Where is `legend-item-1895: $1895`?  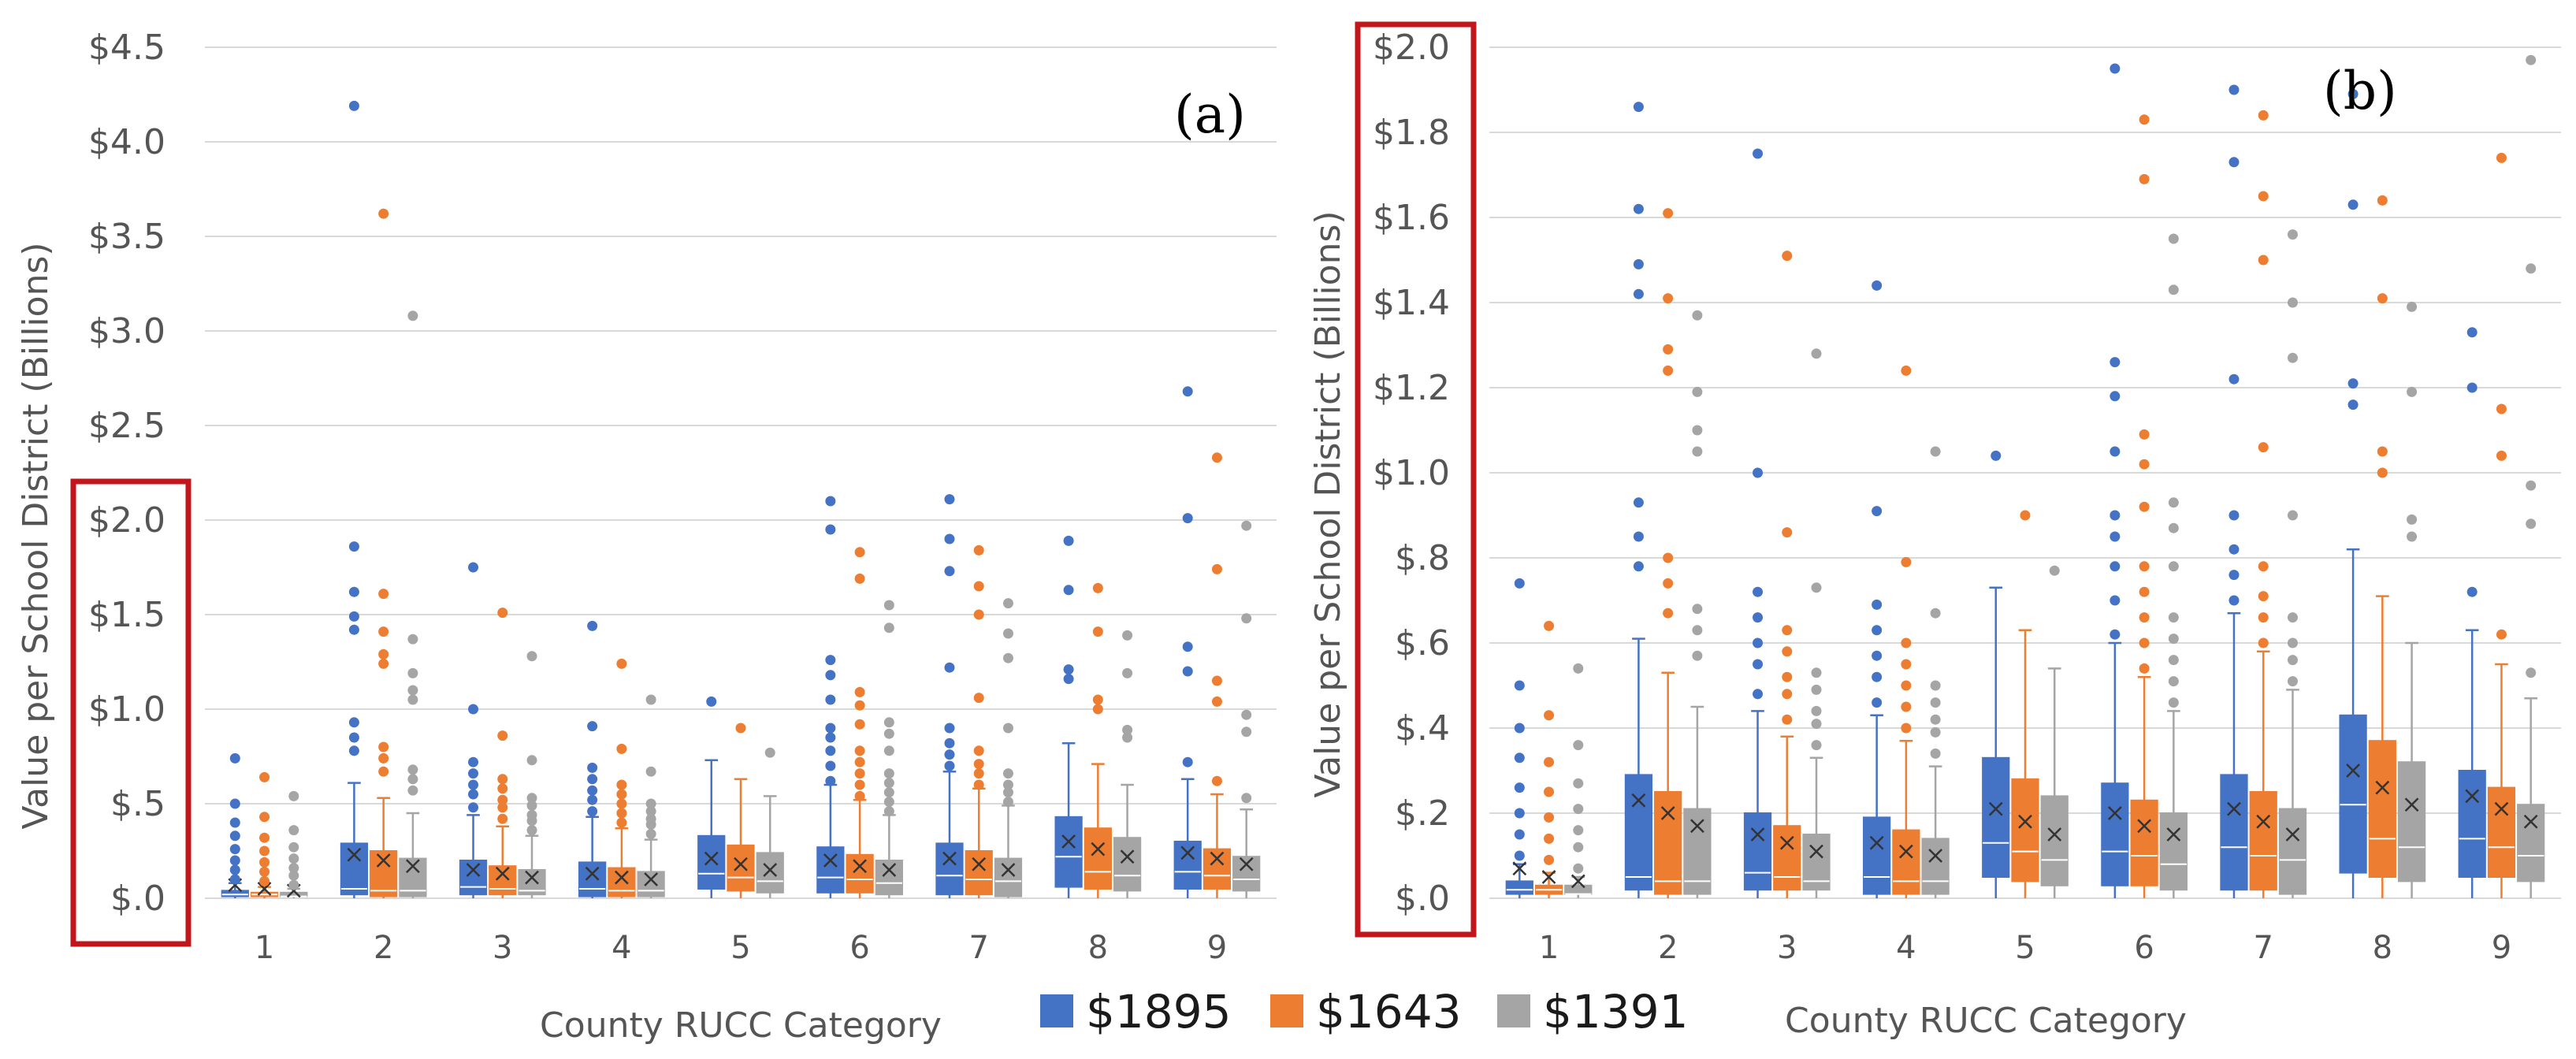 legend-item-1895: $1895 is located at coordinates (1136, 1012).